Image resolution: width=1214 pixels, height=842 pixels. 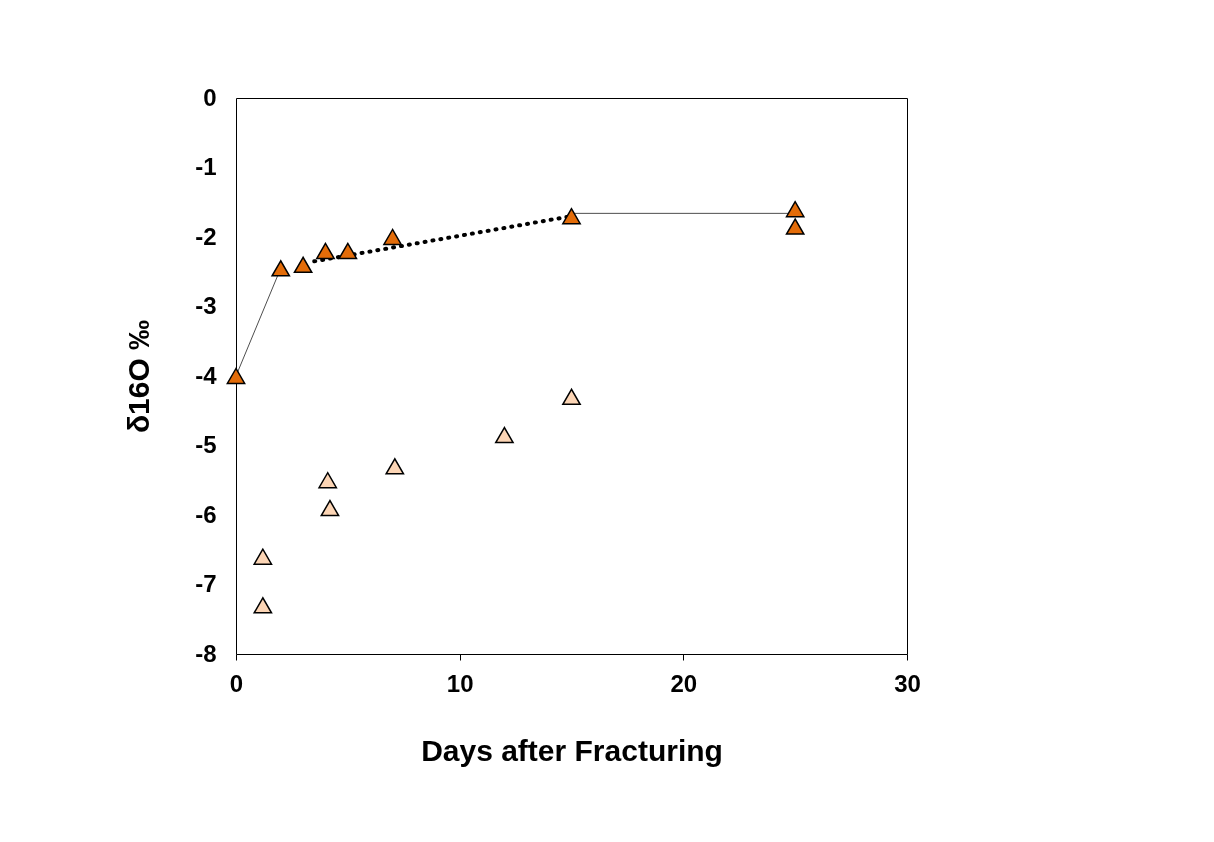 What do you see at coordinates (206, 514) in the screenshot?
I see `y-tick-label: -6` at bounding box center [206, 514].